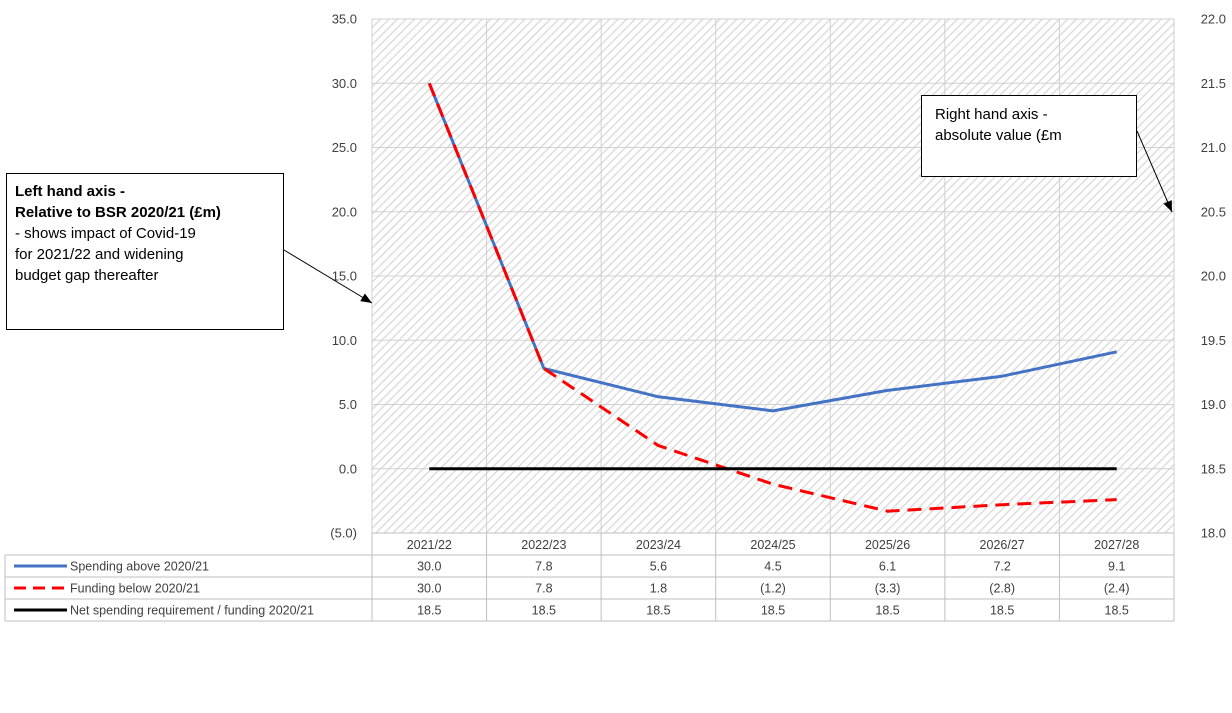 This screenshot has width=1232, height=713. What do you see at coordinates (343, 533) in the screenshot?
I see `left-axis-tick-label: (5.0)` at bounding box center [343, 533].